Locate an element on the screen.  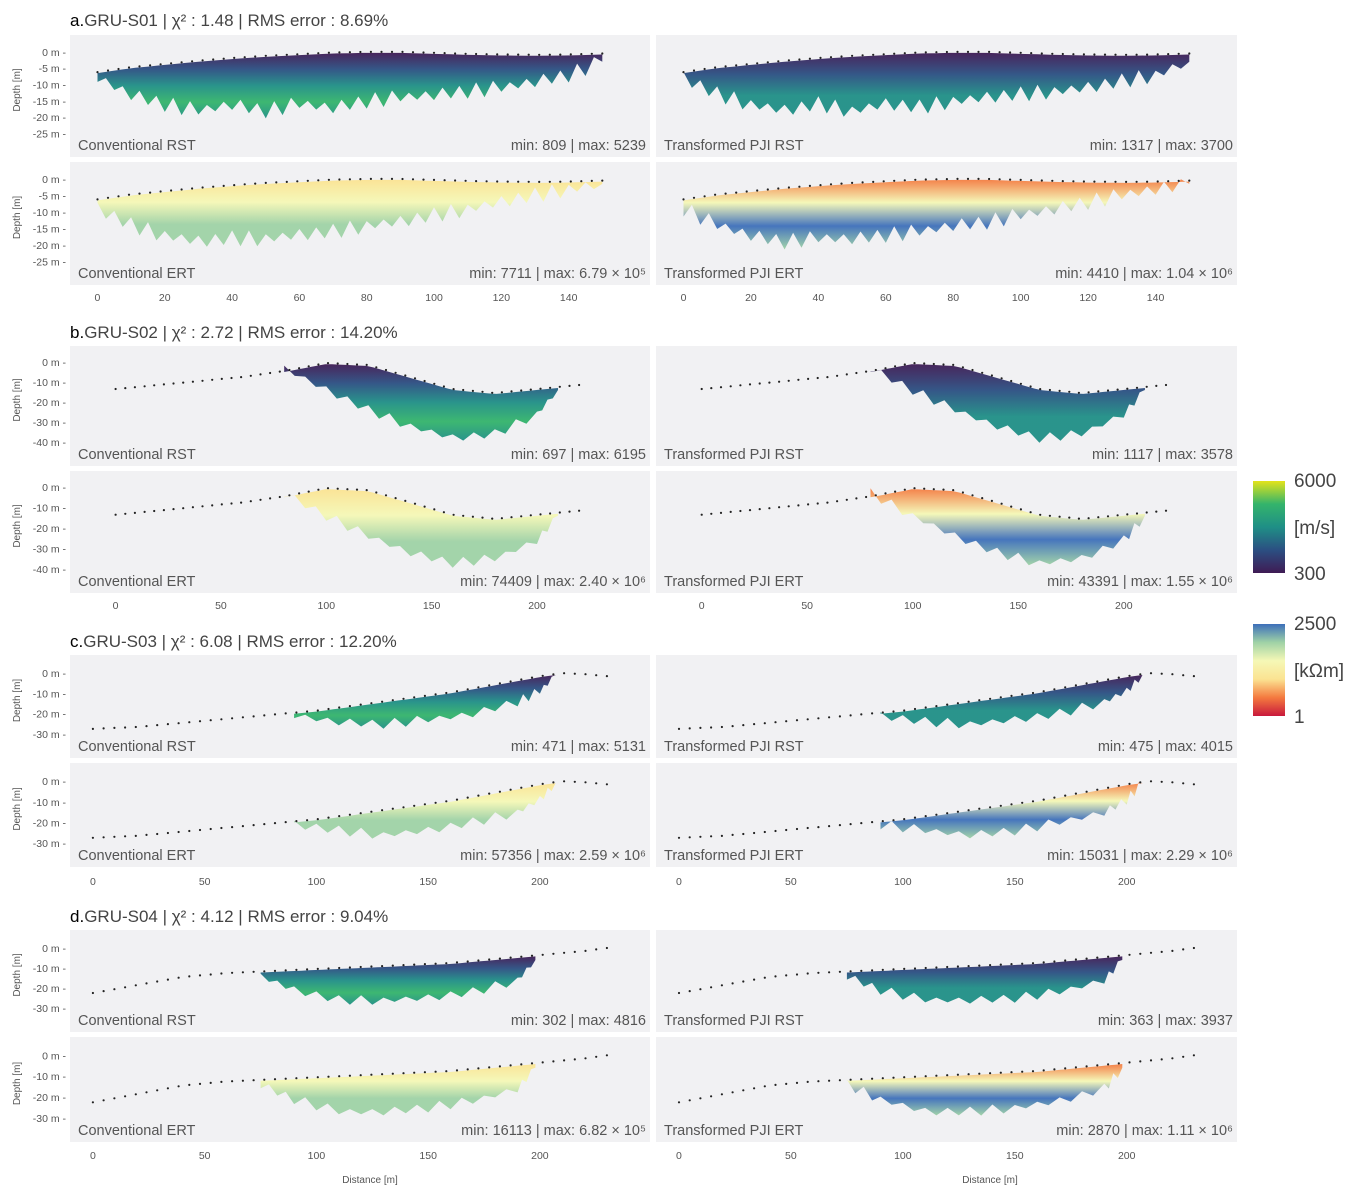
distance-tick: 0 is located at coordinates (684, 298).